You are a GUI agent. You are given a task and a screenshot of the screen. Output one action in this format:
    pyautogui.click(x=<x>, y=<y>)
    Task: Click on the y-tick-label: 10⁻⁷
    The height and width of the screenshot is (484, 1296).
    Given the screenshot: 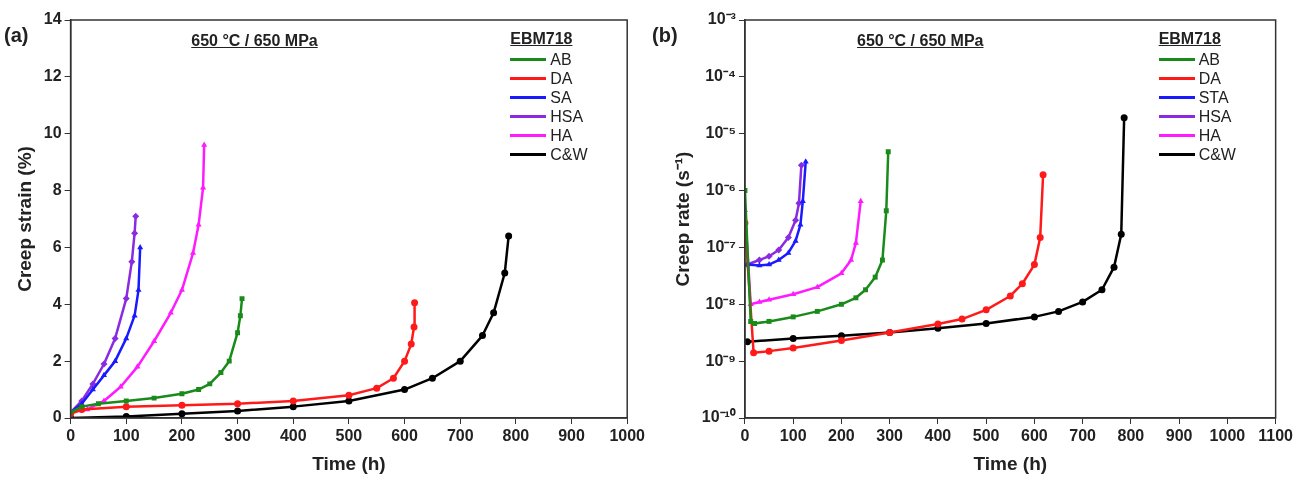 What is the action you would take?
    pyautogui.click(x=721, y=246)
    